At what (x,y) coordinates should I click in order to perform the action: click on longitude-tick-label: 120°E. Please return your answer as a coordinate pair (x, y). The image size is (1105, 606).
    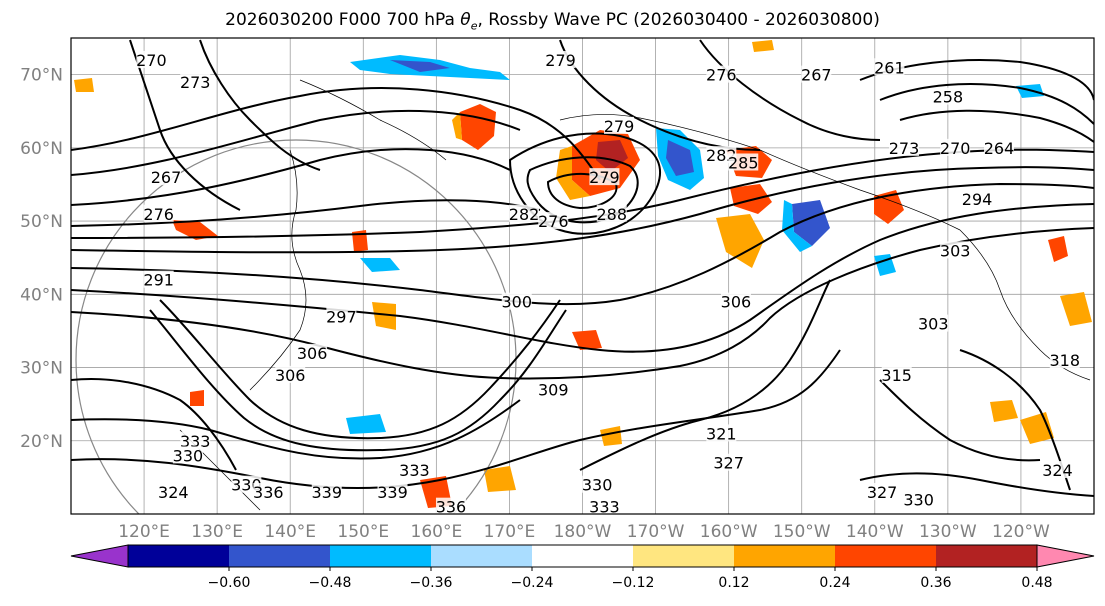
    Looking at the image, I should click on (144, 532).